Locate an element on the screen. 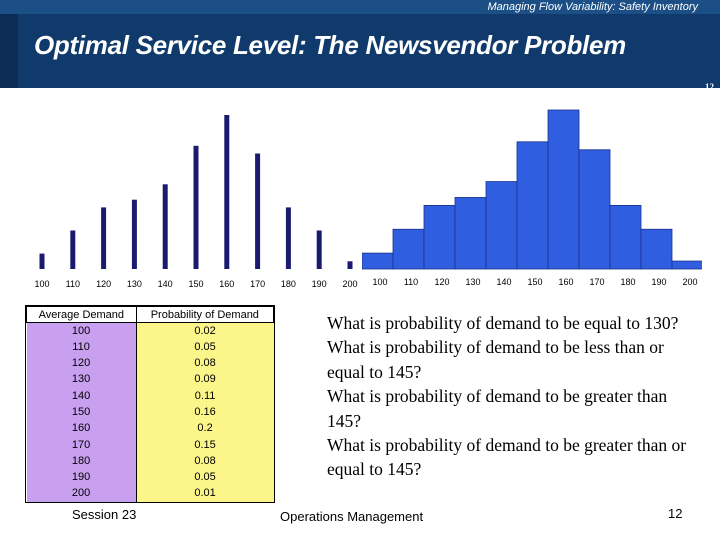  probability-cell: 0.2 is located at coordinates (205, 428).